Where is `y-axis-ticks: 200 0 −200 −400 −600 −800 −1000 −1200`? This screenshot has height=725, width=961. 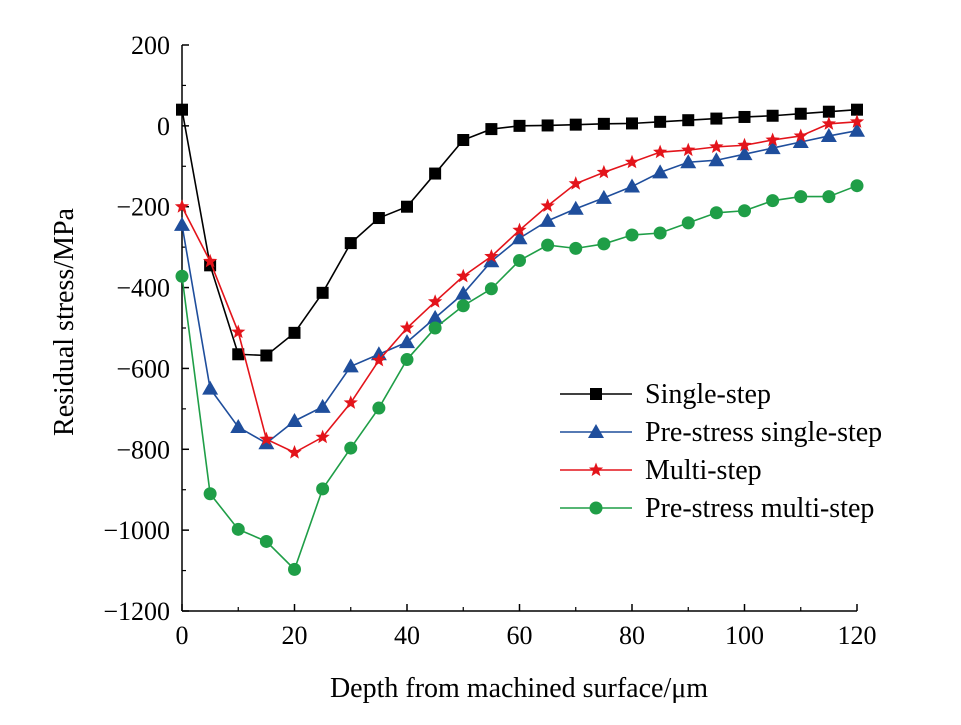 y-axis-ticks: 200 0 −200 −400 −600 −800 −1000 −1200 is located at coordinates (146, 328).